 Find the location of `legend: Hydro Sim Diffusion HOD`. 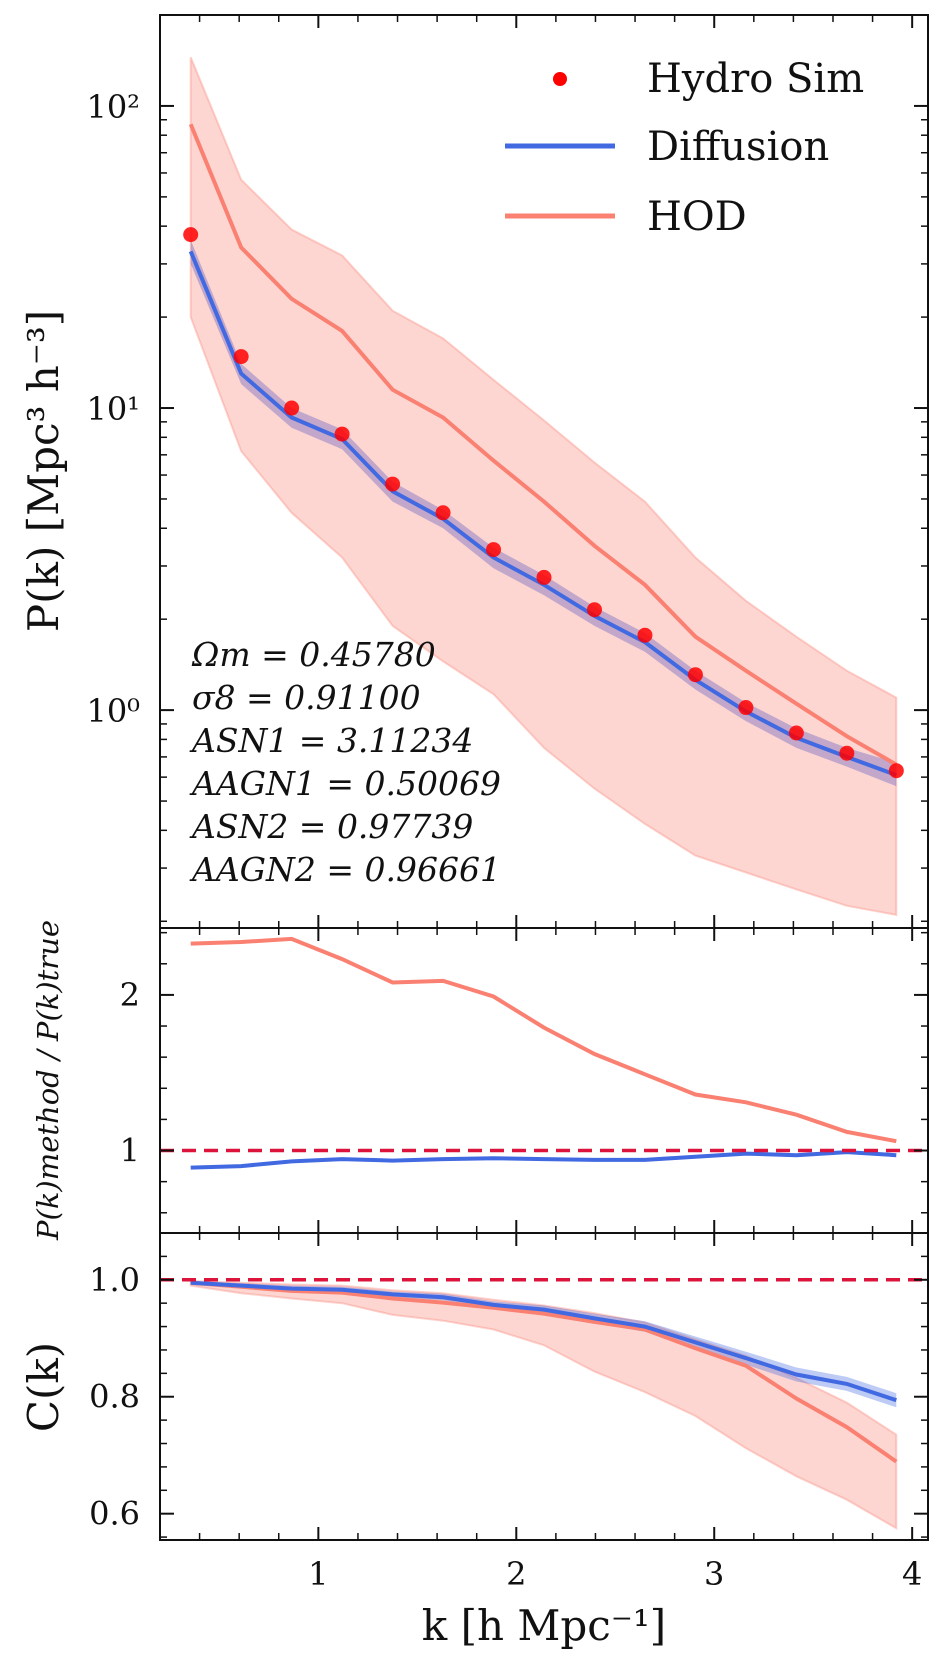

legend: Hydro Sim Diffusion HOD is located at coordinates (684, 148).